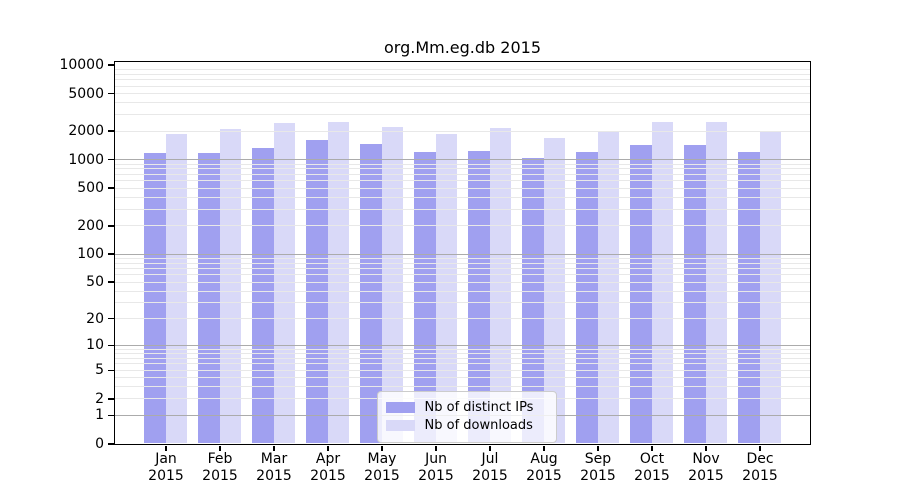 This screenshot has height=500, width=900. What do you see at coordinates (166, 467) in the screenshot?
I see `x-tick-label: Jan 2015` at bounding box center [166, 467].